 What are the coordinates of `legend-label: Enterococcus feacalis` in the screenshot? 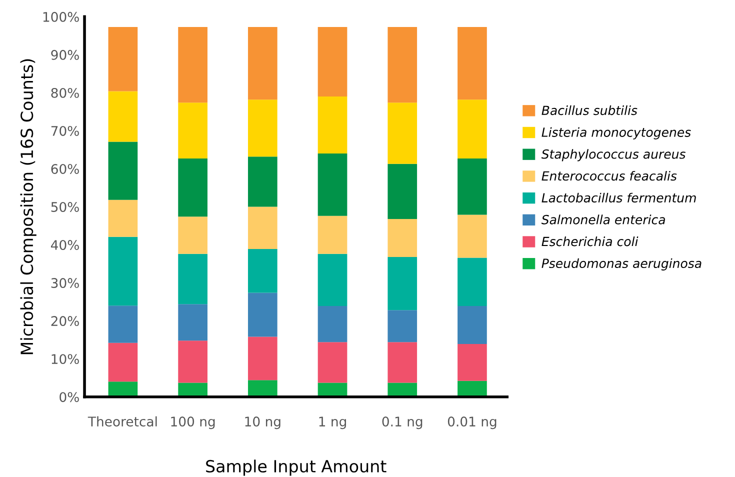 It's located at (609, 175).